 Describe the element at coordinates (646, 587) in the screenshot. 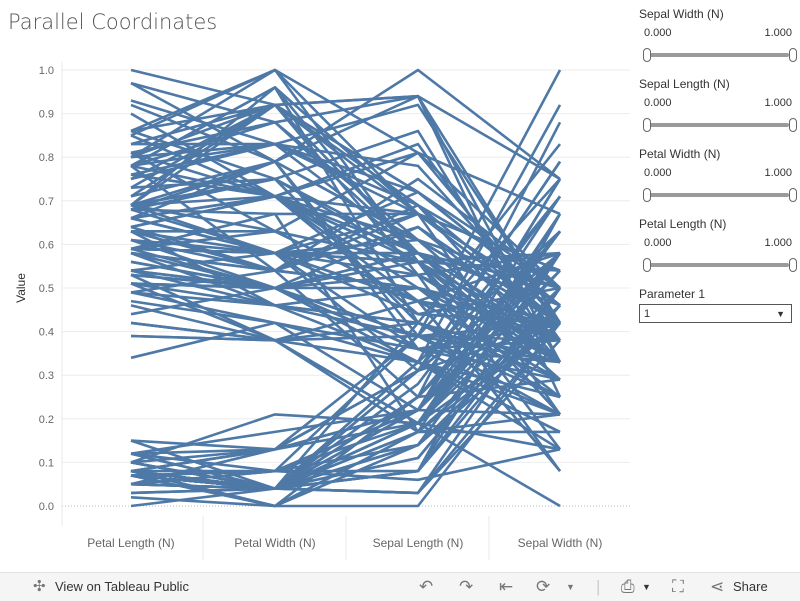

I see `download-dropdown-icon: ▼` at that location.